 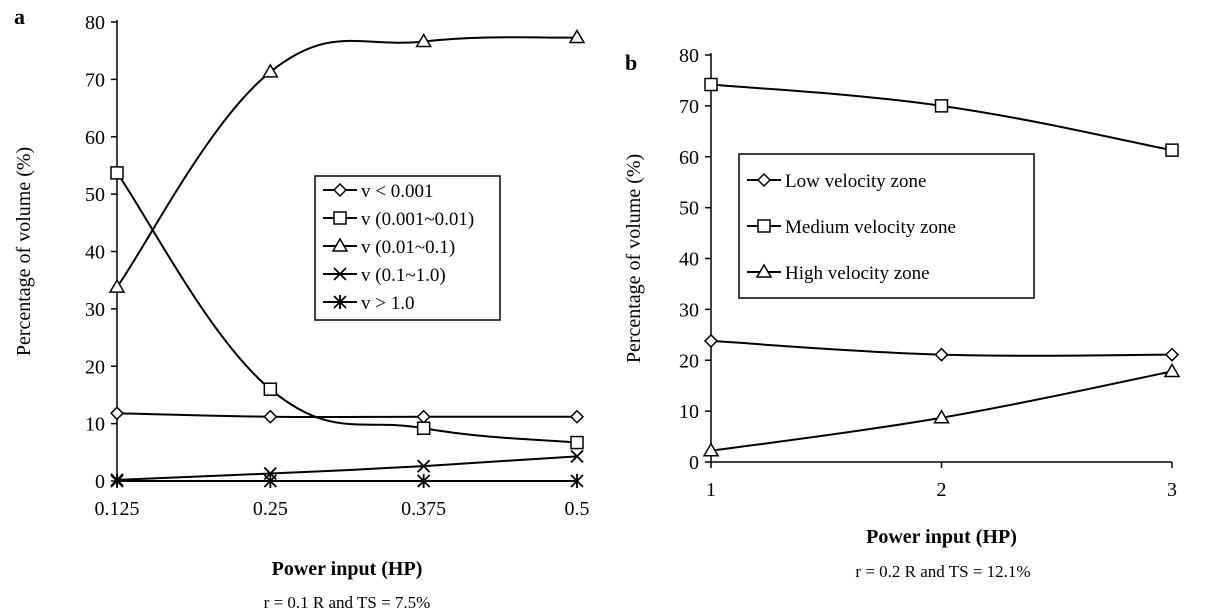 I want to click on b-x-axis-title: Power input (HP), so click(x=941, y=537).